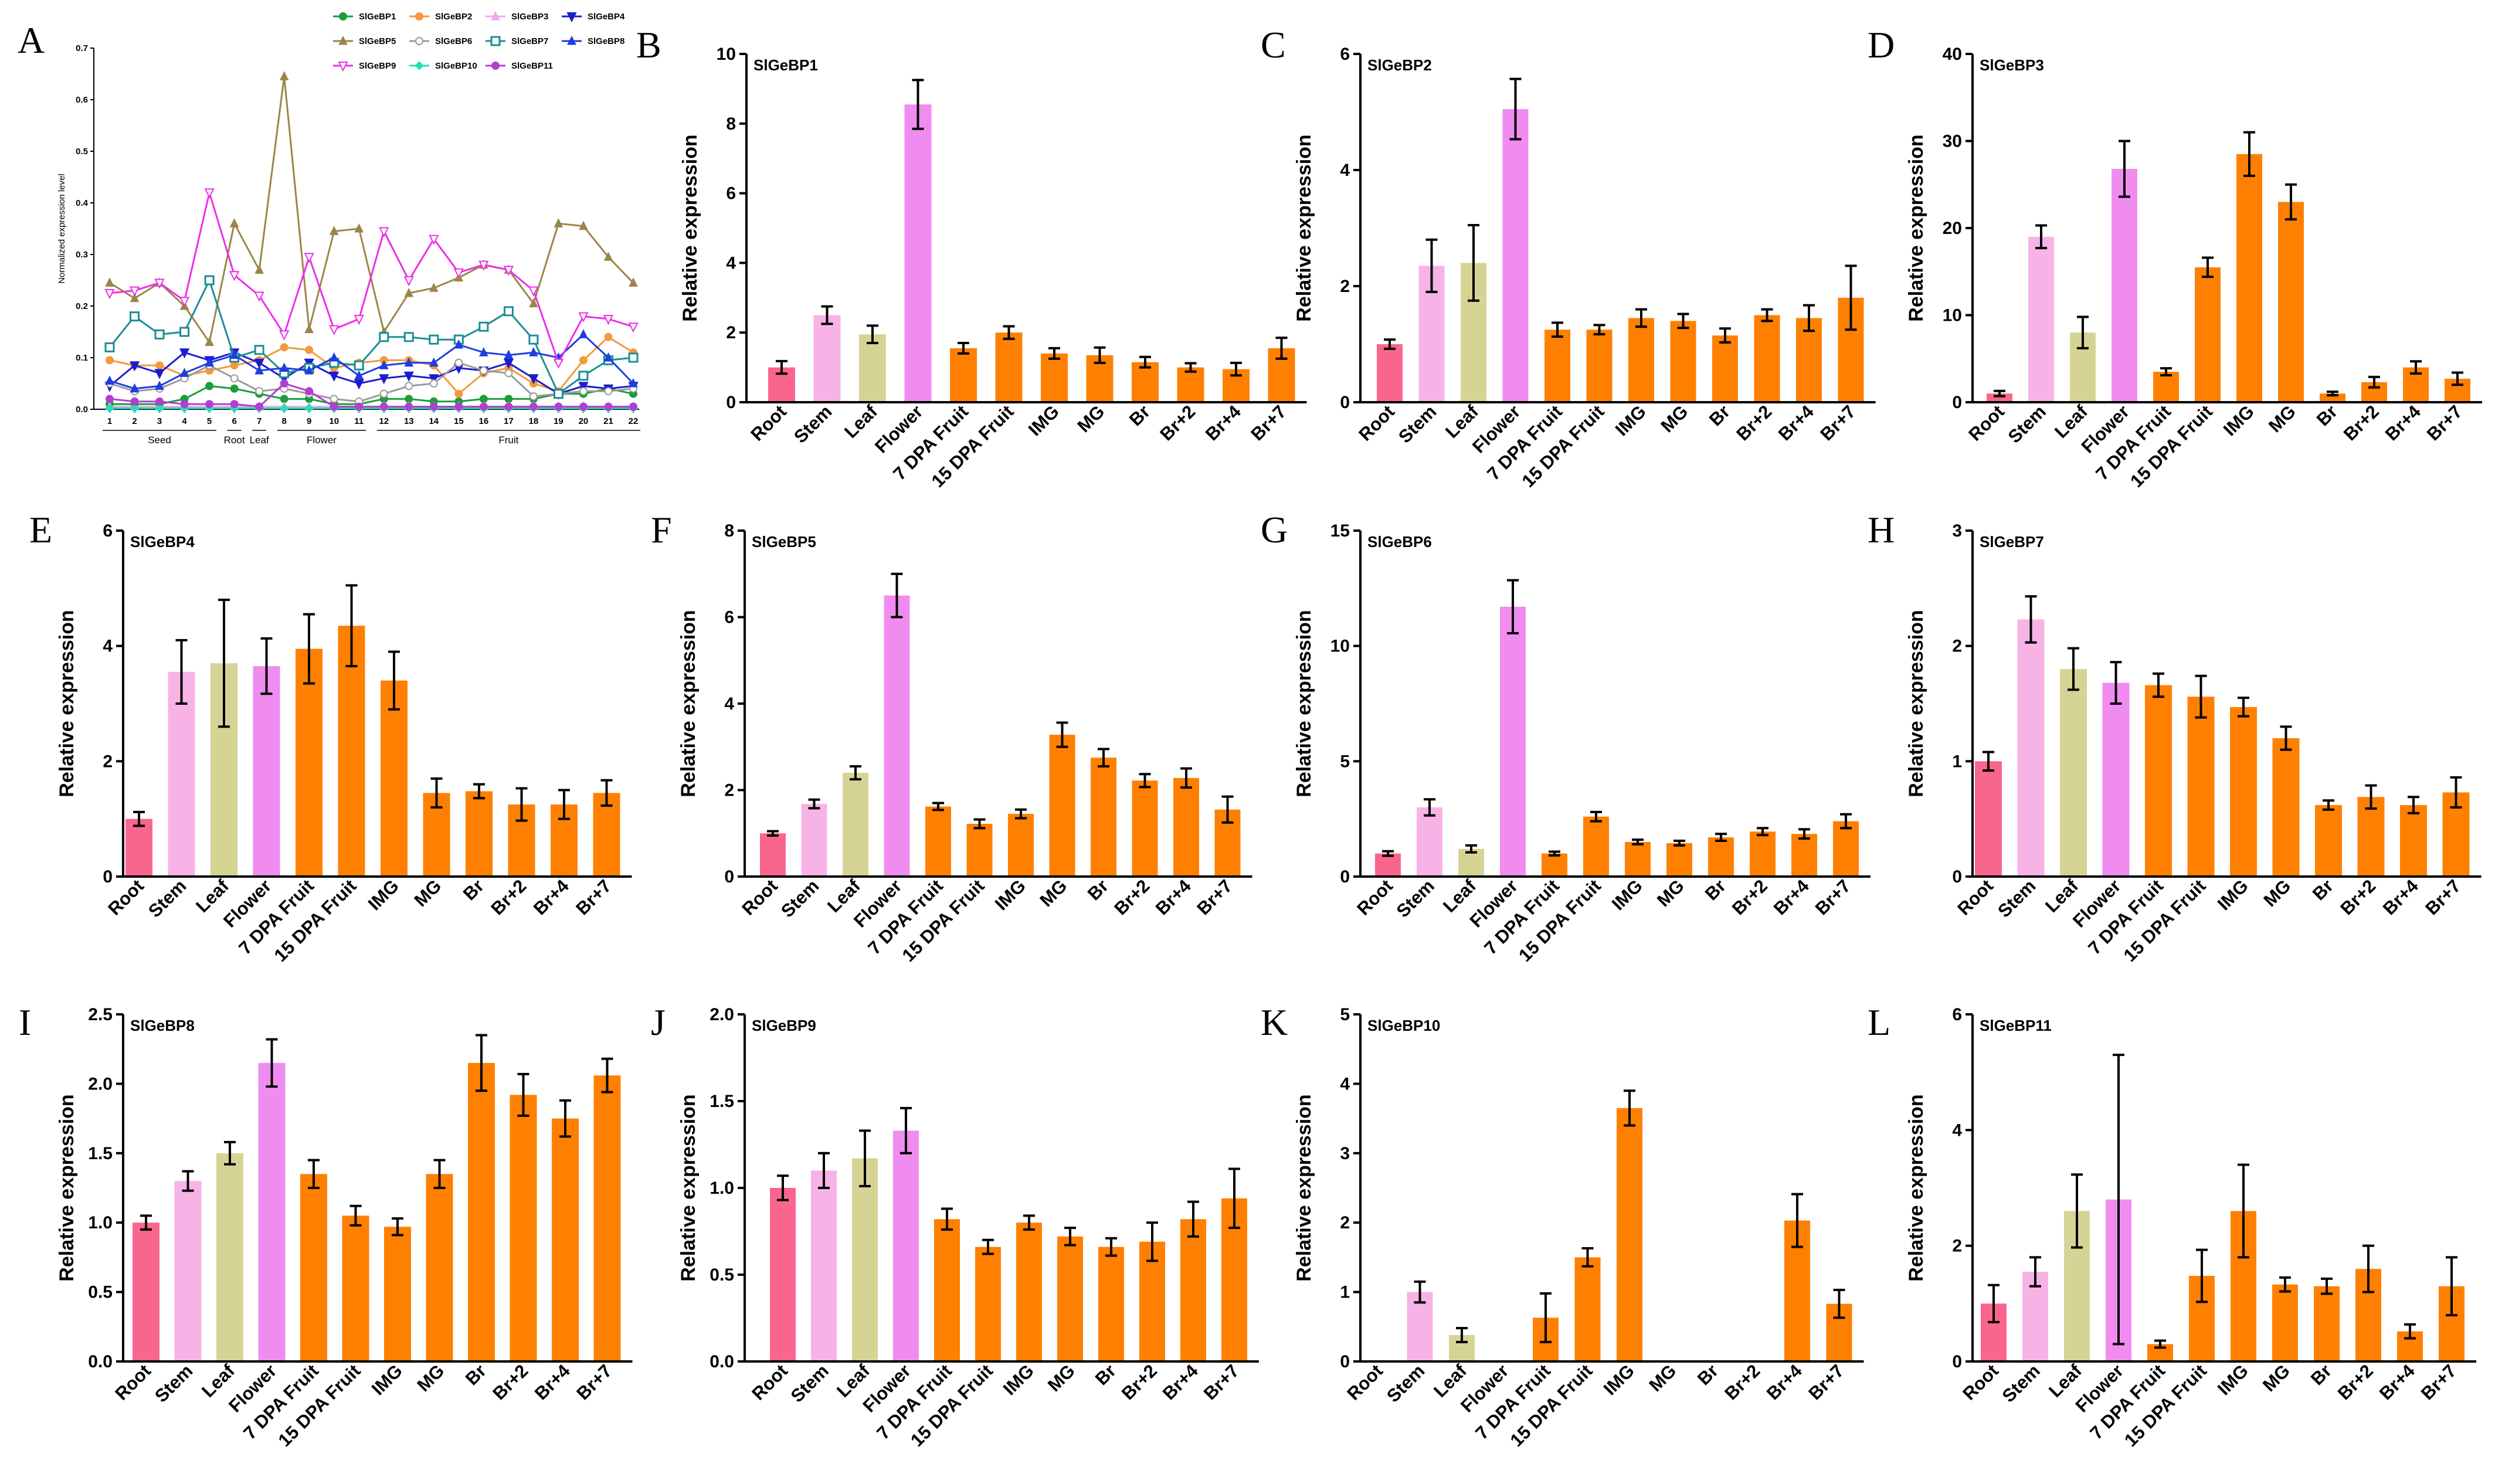 The width and height of the screenshot is (2495, 1484). What do you see at coordinates (1415, 898) in the screenshot?
I see `category-label: Stem` at bounding box center [1415, 898].